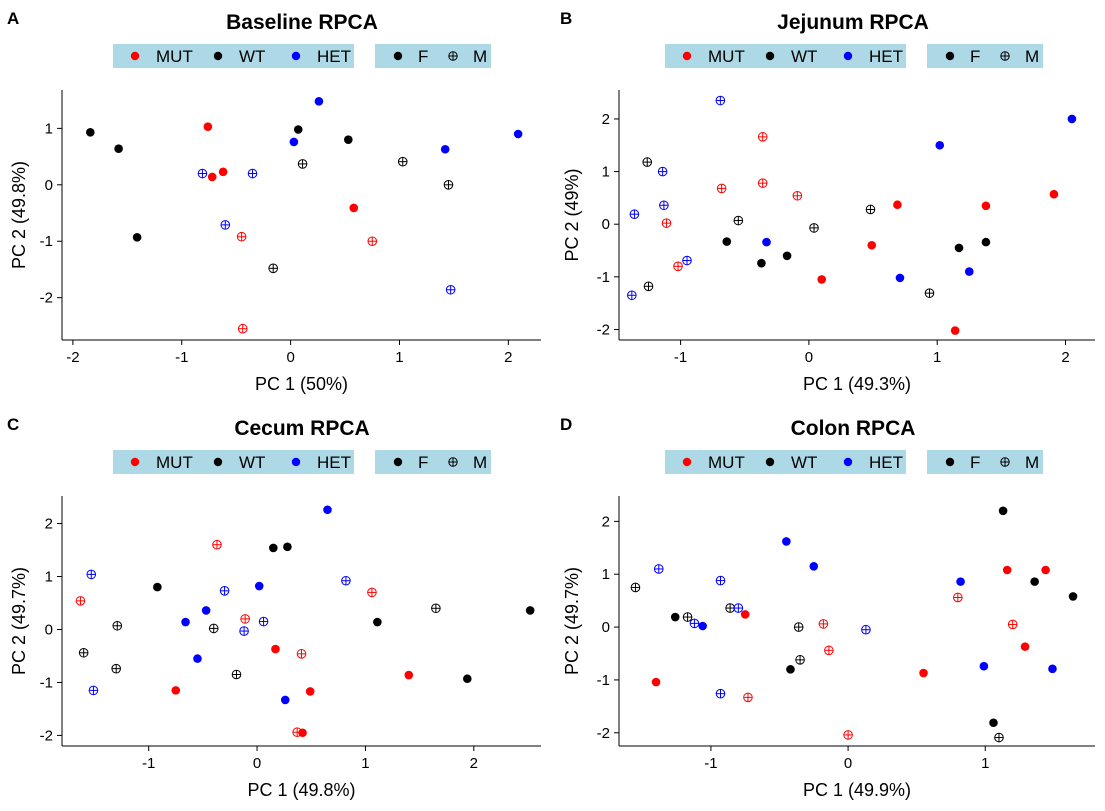 The image size is (1105, 811). What do you see at coordinates (252, 462) in the screenshot?
I see `legend-label-wt: WT` at bounding box center [252, 462].